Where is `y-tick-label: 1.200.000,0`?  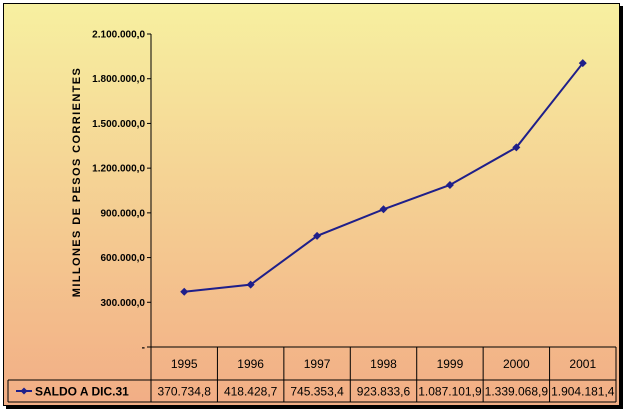 y-tick-label: 1.200.000,0 is located at coordinates (118, 169).